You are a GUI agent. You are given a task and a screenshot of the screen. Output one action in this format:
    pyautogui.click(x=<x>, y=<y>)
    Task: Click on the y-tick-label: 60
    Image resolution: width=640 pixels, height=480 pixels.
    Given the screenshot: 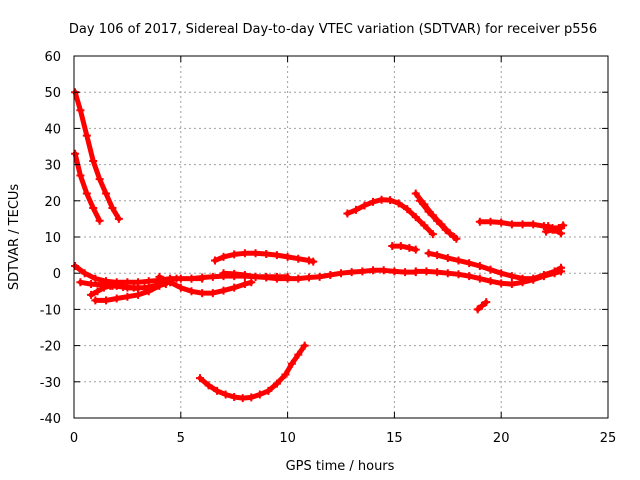 What is the action you would take?
    pyautogui.click(x=52, y=57)
    